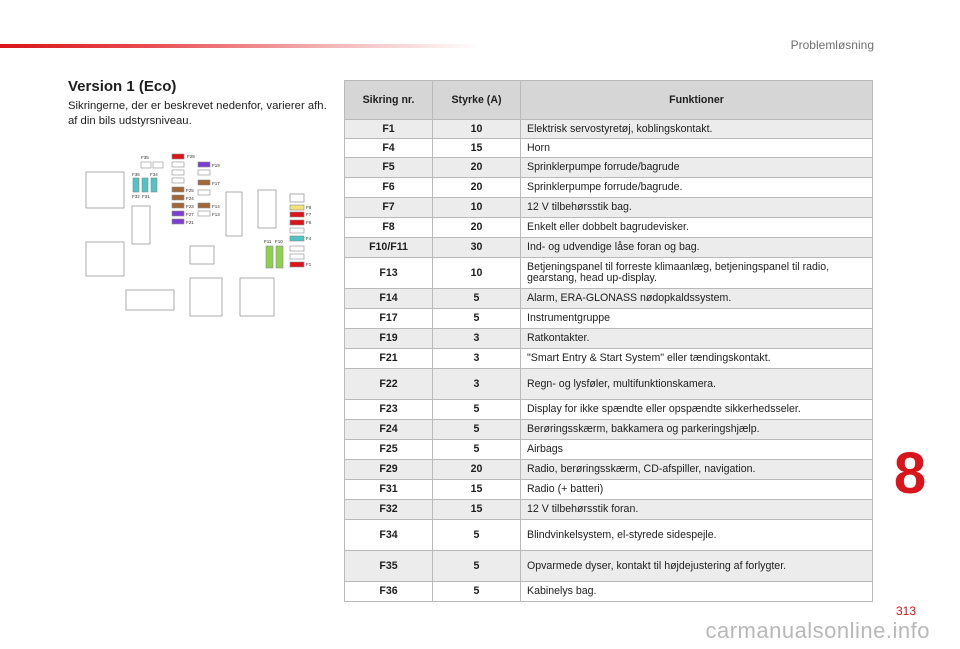 The width and height of the screenshot is (960, 649). I want to click on table-row: F17 5 Instrumentgruppe, so click(608, 318).